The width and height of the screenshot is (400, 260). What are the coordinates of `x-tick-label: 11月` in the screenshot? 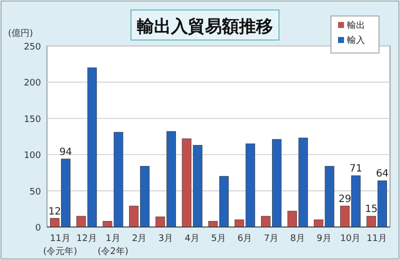 It's located at (377, 239).